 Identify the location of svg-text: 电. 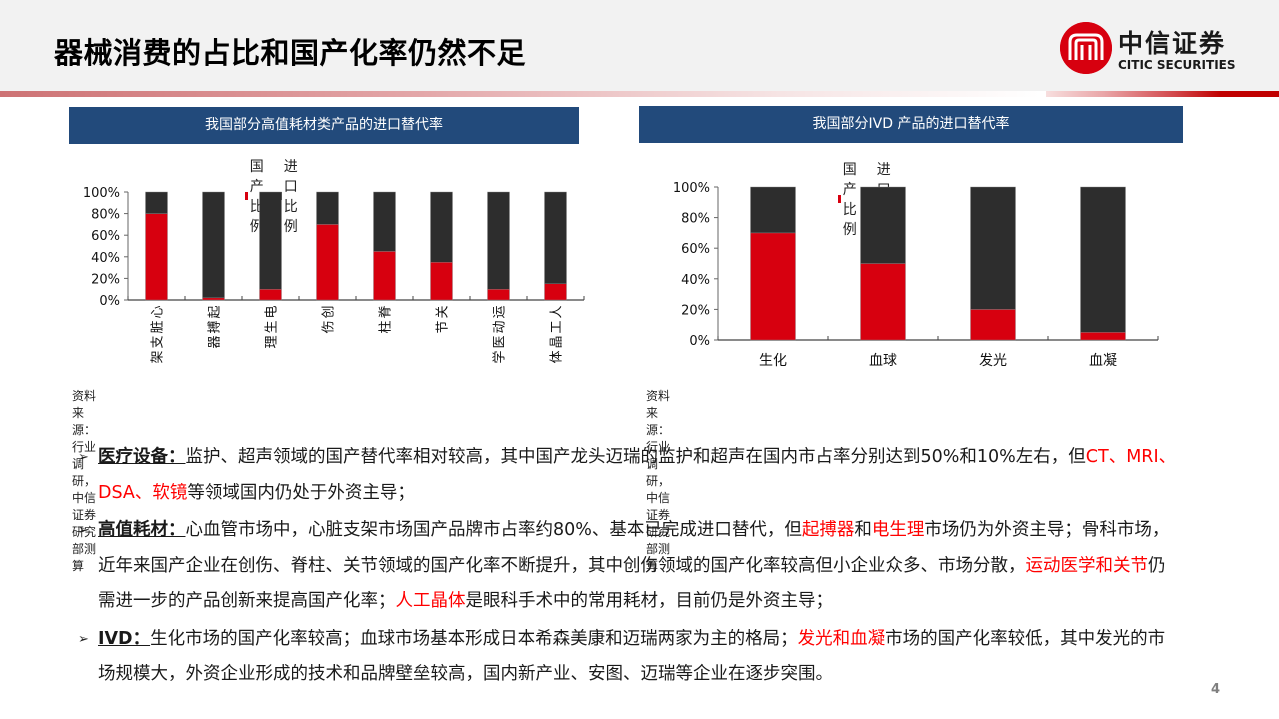
(272, 311).